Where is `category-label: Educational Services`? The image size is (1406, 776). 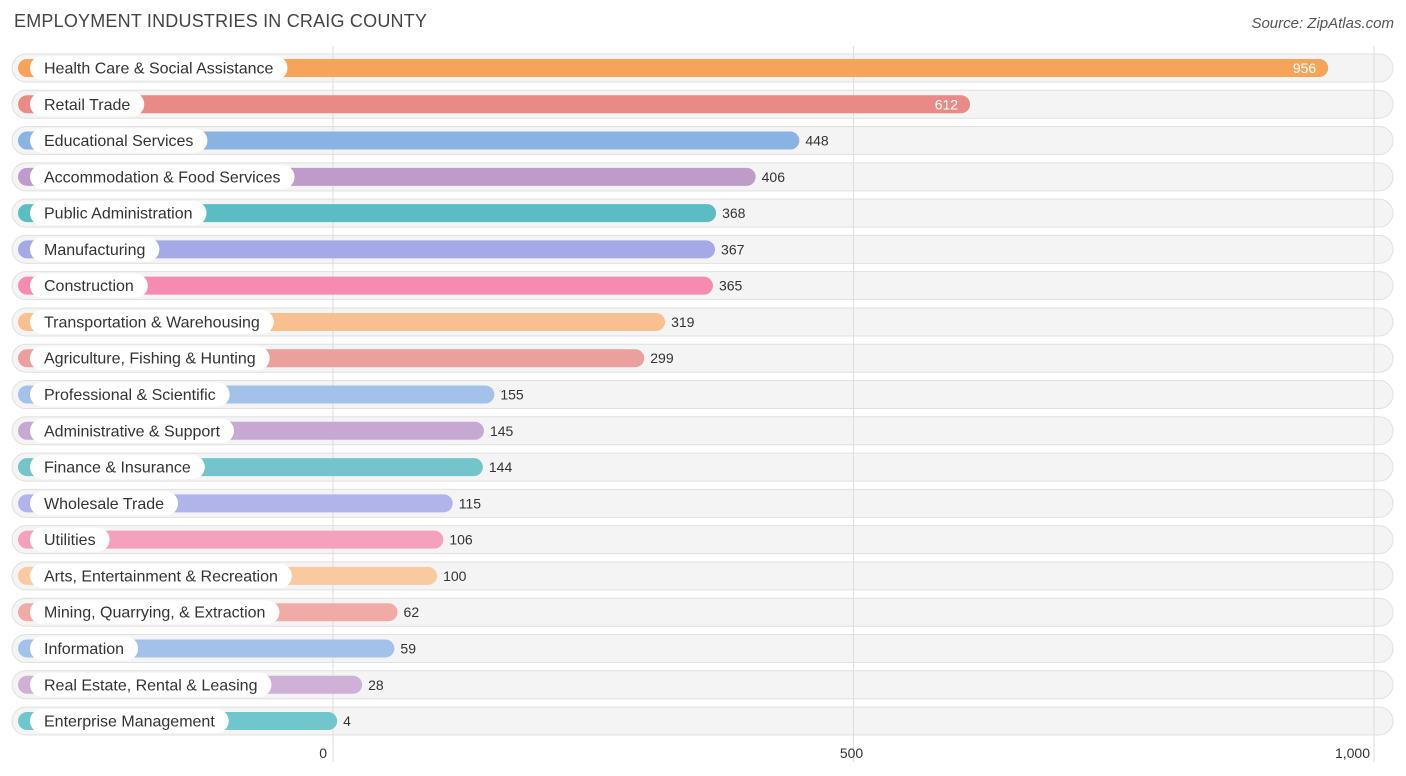 category-label: Educational Services is located at coordinates (118, 141).